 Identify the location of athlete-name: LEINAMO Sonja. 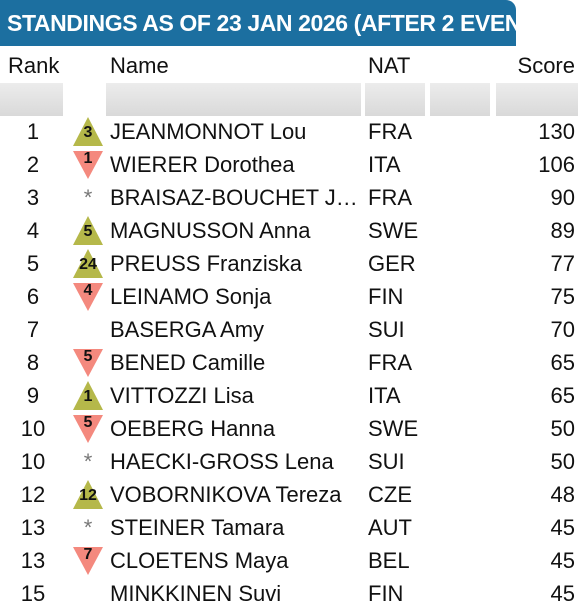
(191, 296).